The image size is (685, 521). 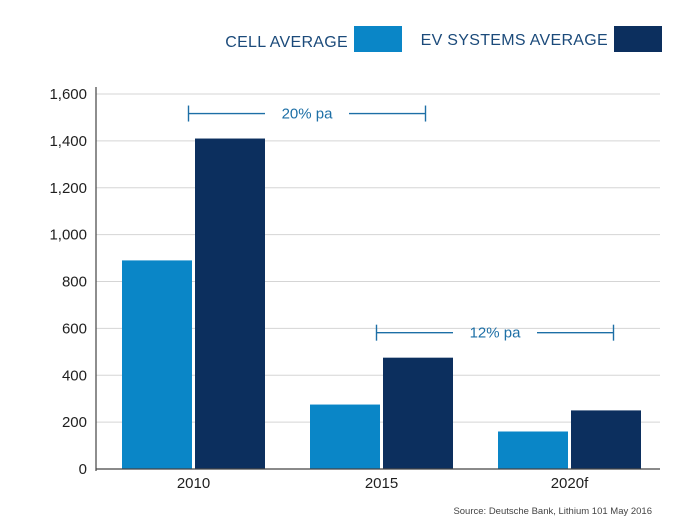 I want to click on y-tick-labels: 0 200 400 600 800 1,000 1,200 1,400 1,600, so click(x=68, y=282).